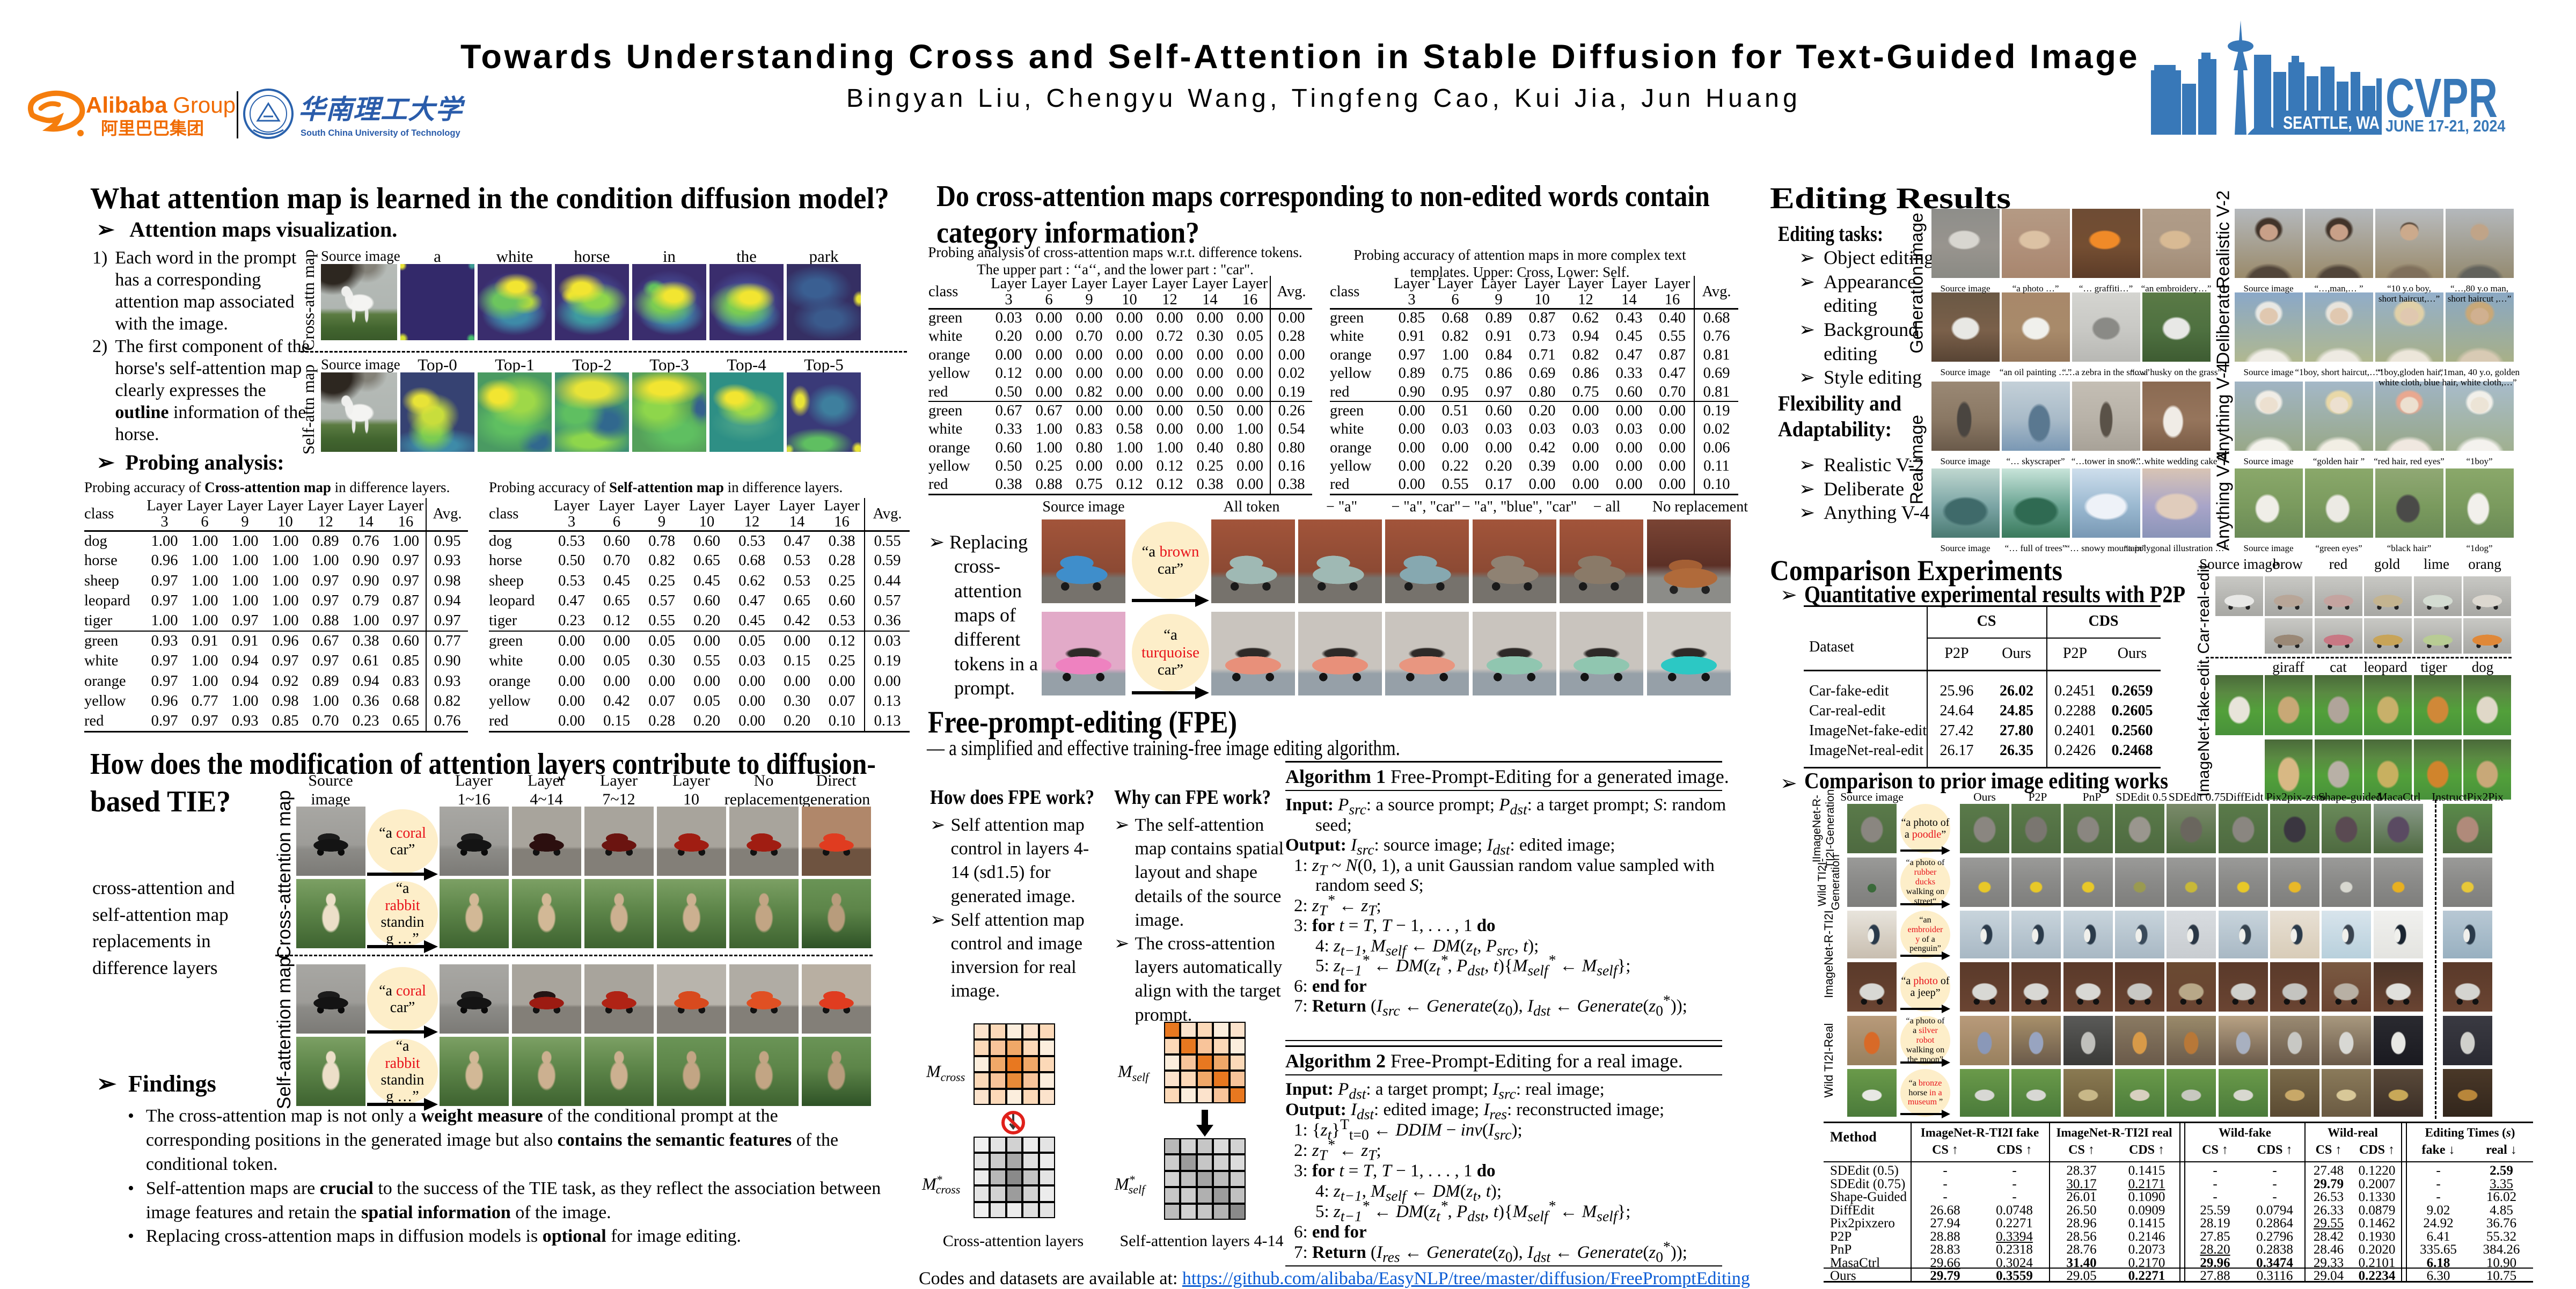  Describe the element at coordinates (2441, 98) in the screenshot. I see `svg-text: CVPR` at that location.